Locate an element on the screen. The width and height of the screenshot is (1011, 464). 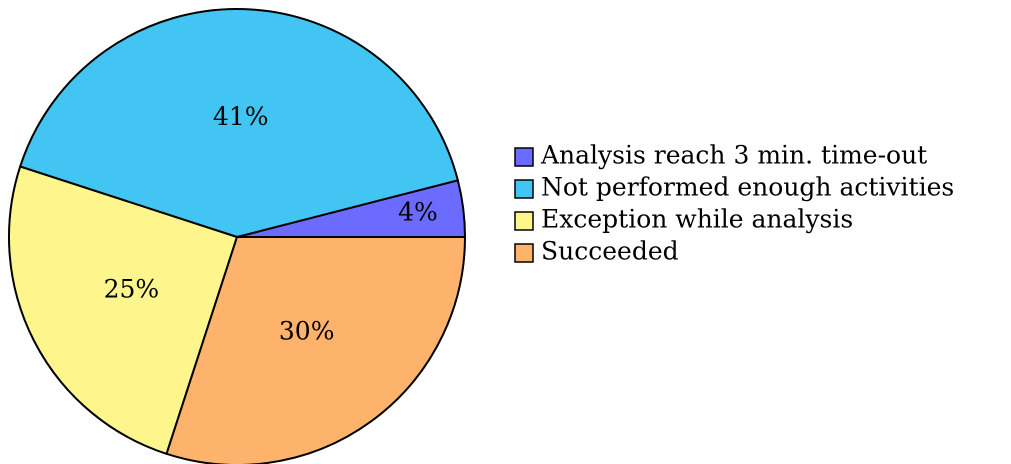
slice-label: 4% is located at coordinates (418, 212).